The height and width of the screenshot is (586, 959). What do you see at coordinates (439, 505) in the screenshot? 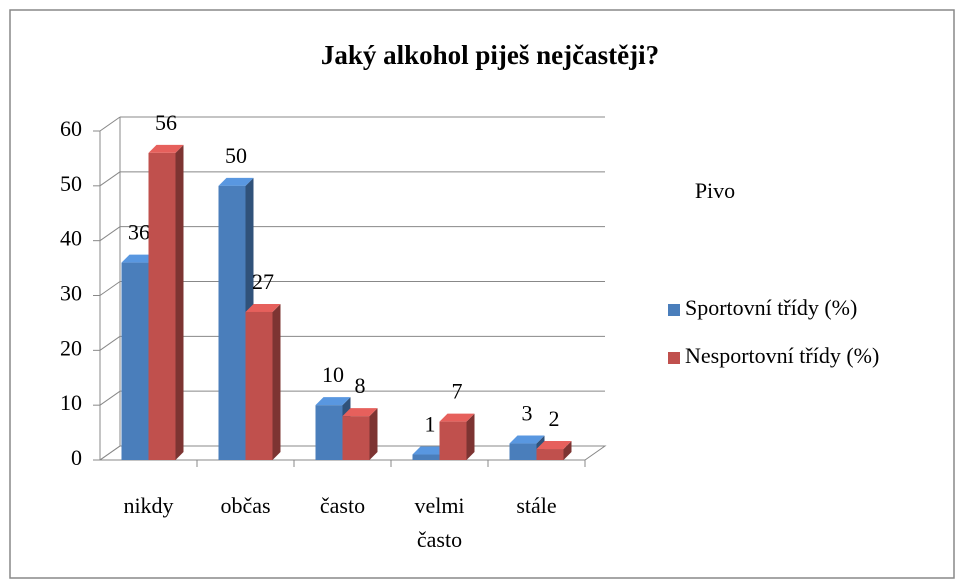
I see `x-tick-label-line: velmi` at bounding box center [439, 505].